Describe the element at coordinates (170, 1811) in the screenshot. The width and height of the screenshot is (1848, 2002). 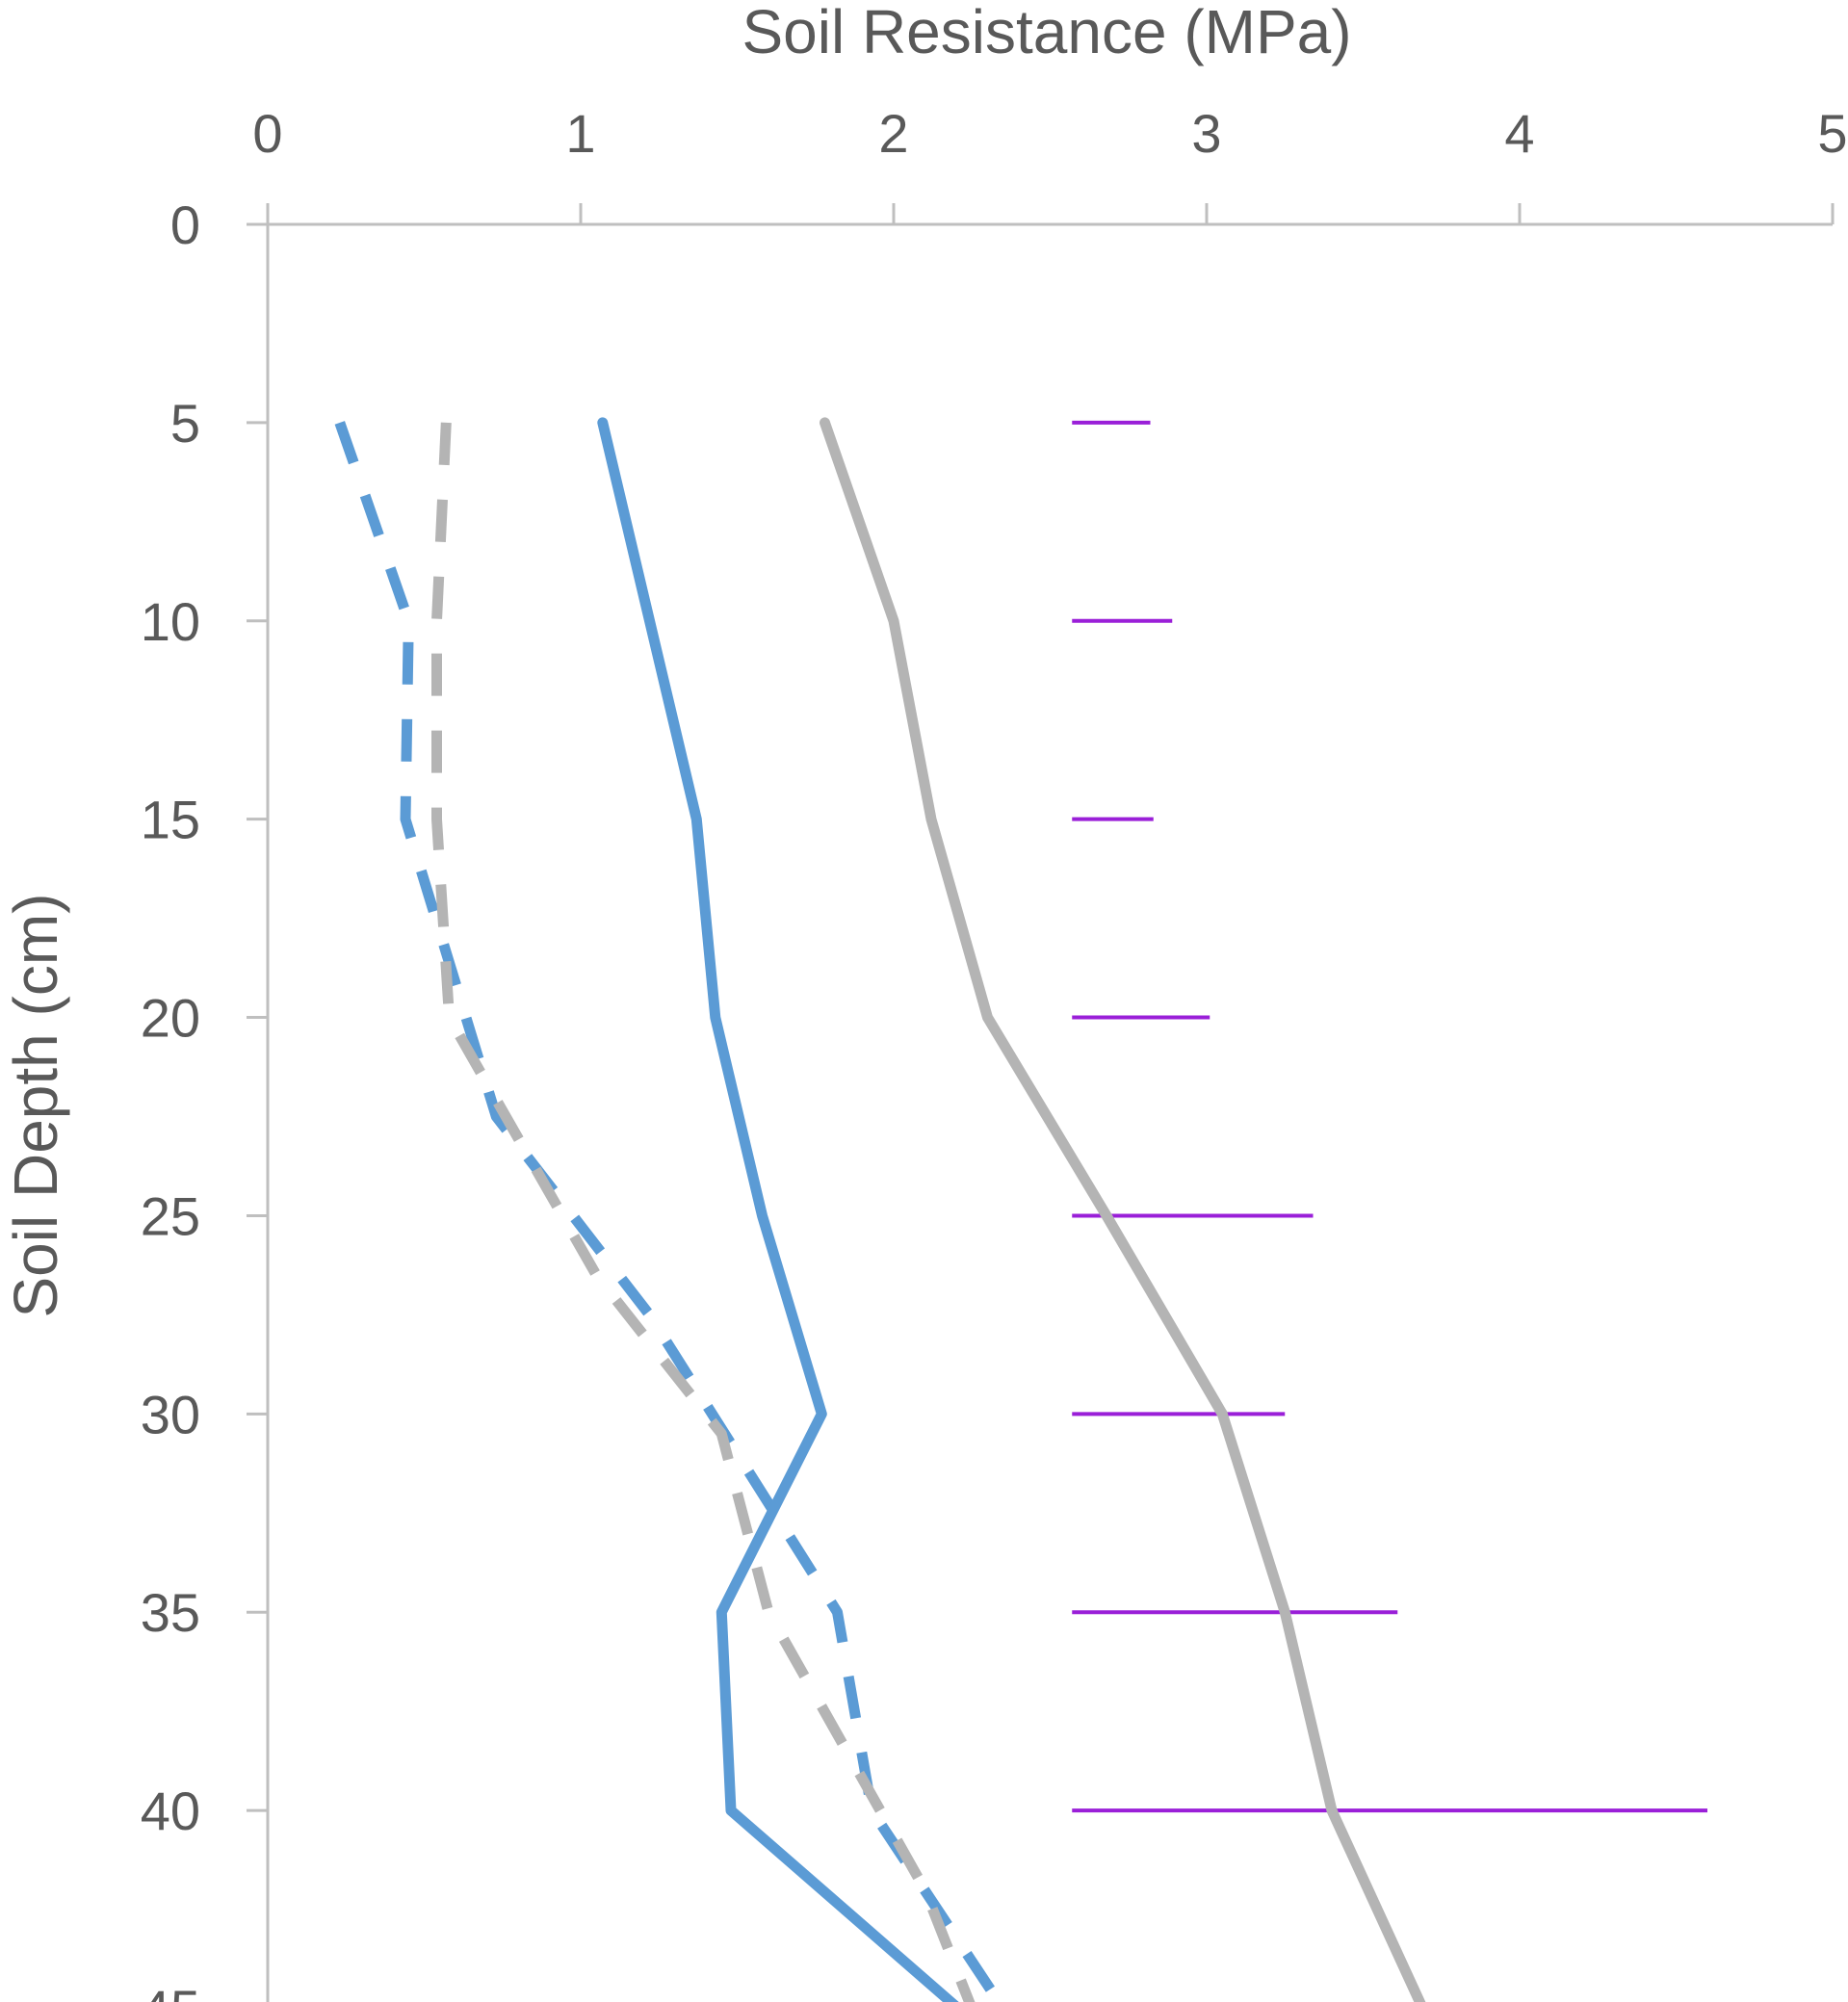
I see `y-tick-label: 40` at that location.